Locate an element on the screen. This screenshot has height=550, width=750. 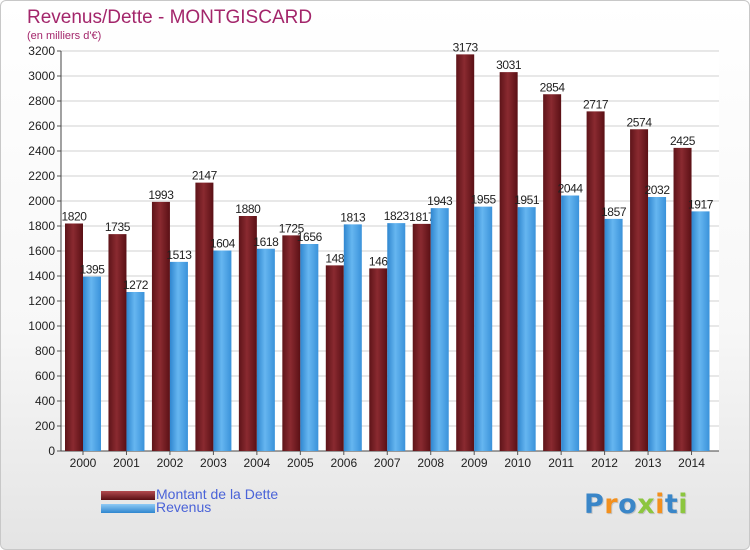
data-label-revenus: 1857 is located at coordinates (614, 212).